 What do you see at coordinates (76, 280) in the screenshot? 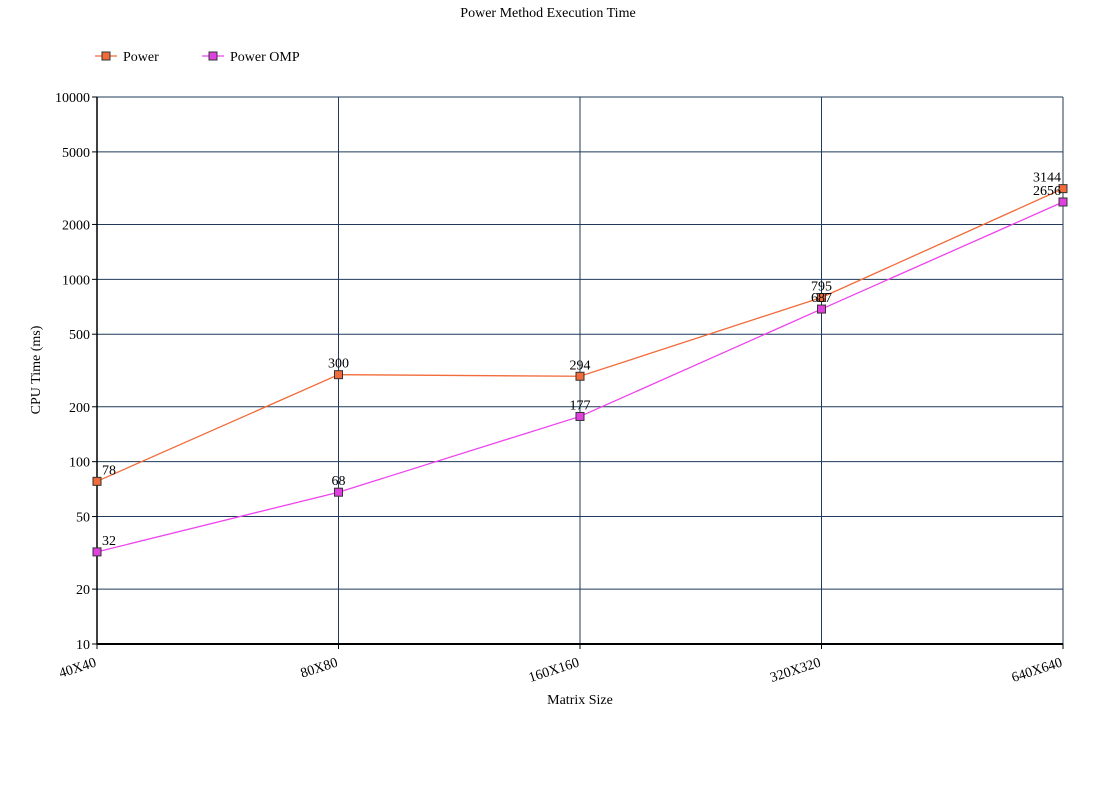
I see `y-tick-label: 1000` at bounding box center [76, 280].